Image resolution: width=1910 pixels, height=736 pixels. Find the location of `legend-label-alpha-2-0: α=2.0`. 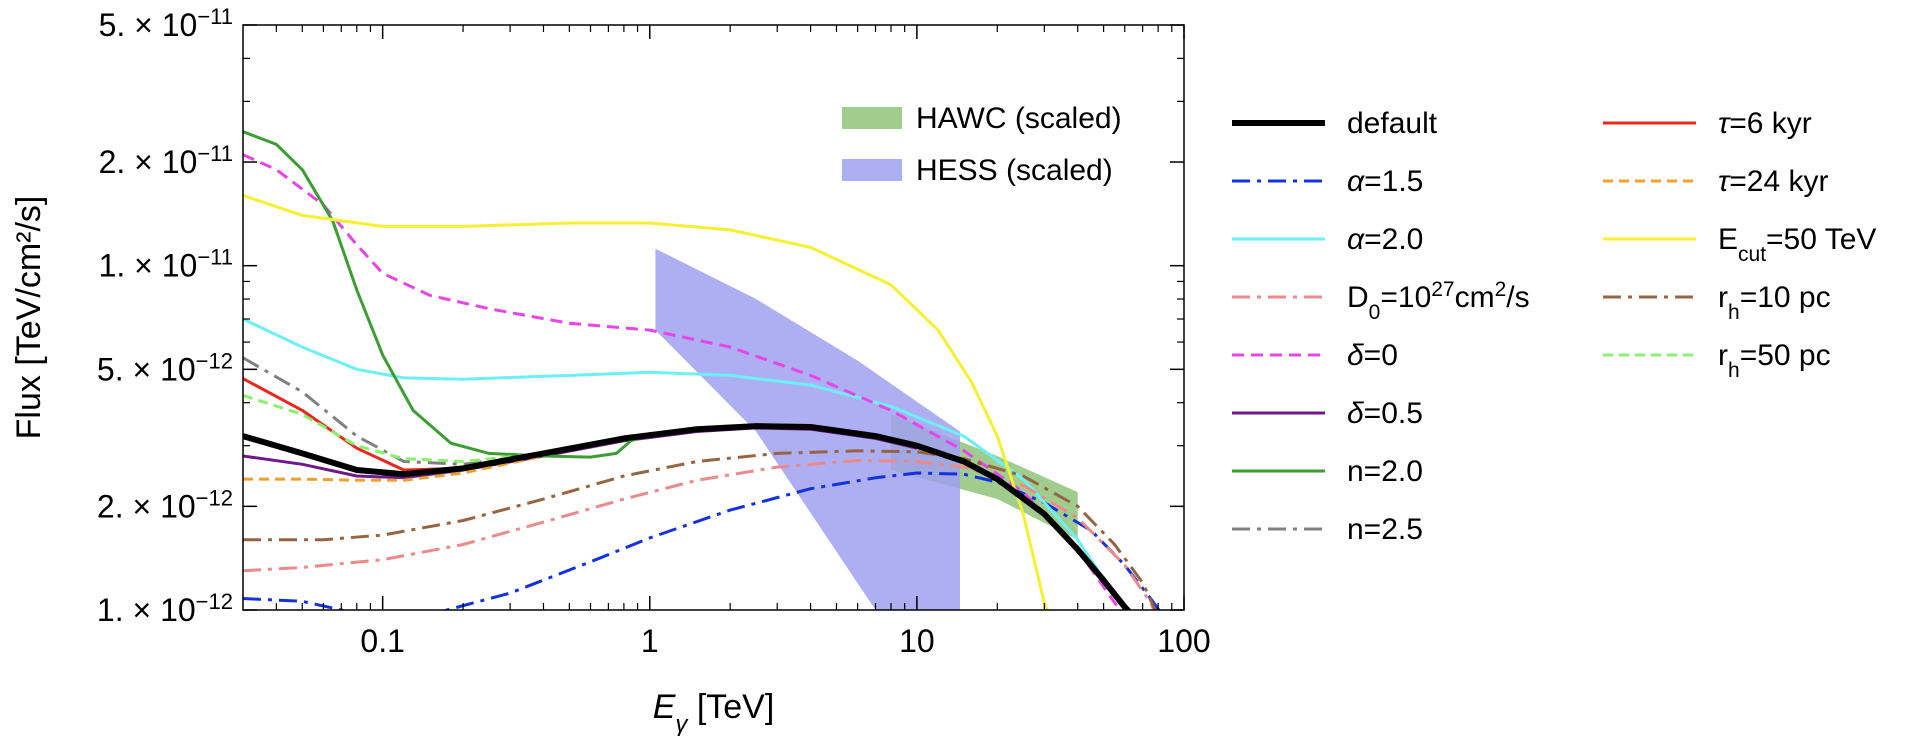

legend-label-alpha-2-0: α=2.0 is located at coordinates (1385, 239).